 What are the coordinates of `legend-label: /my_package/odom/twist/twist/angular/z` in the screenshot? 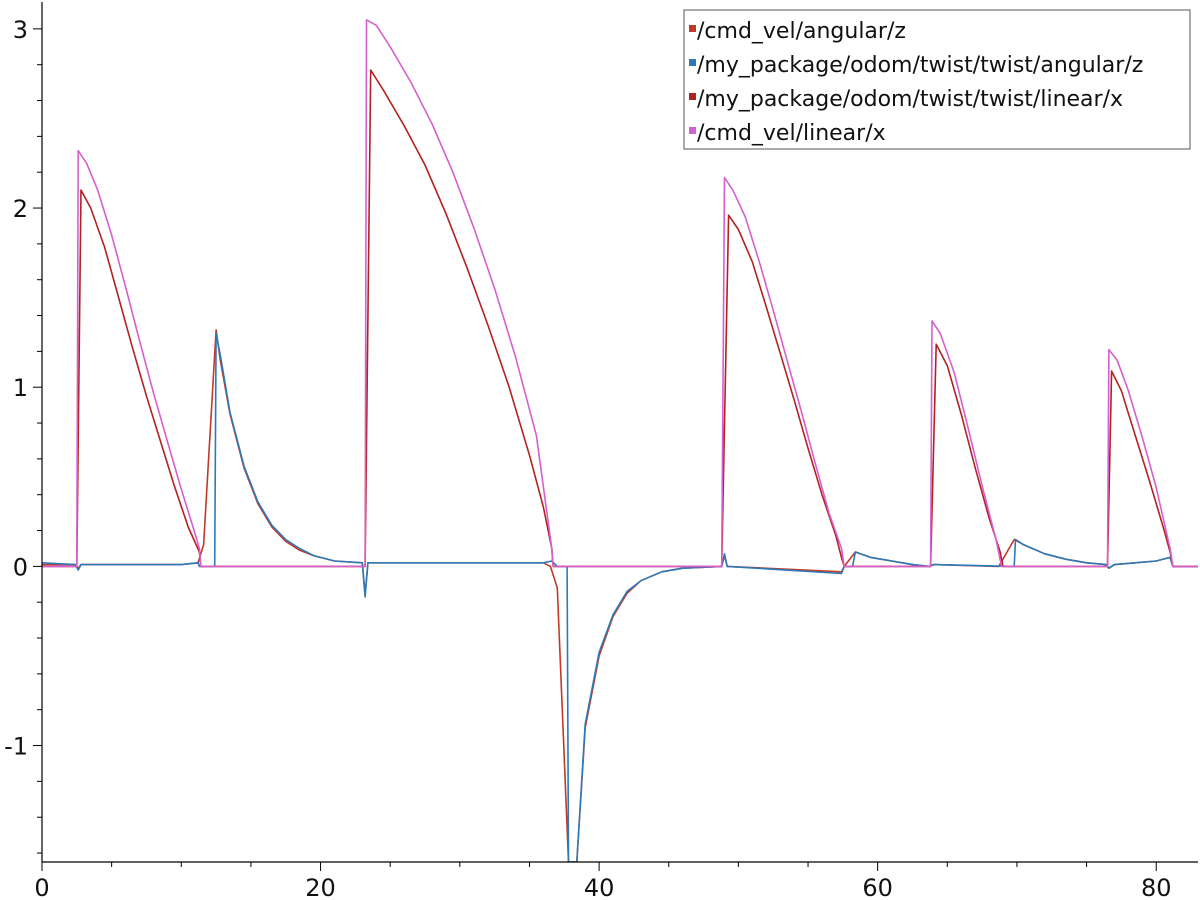 It's located at (920, 65).